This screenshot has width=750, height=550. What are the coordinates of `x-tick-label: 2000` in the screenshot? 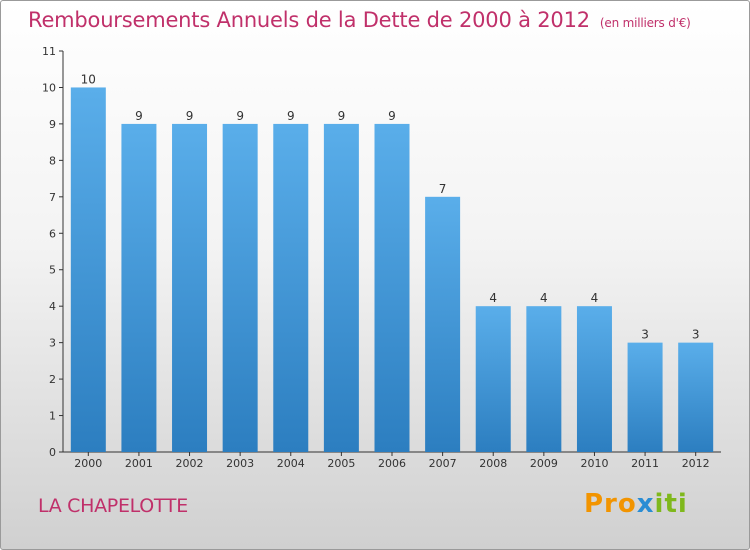 It's located at (88, 463).